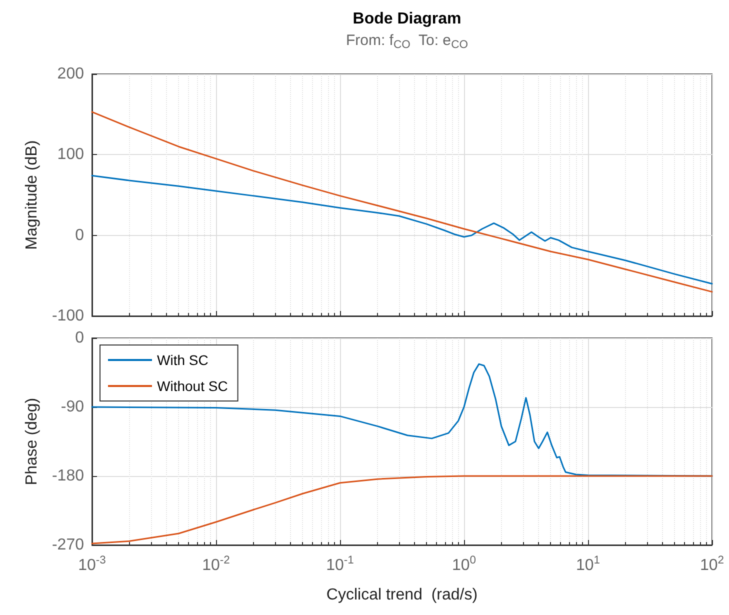 This screenshot has width=729, height=615. Describe the element at coordinates (68, 476) in the screenshot. I see `y-tick-label: -180` at that location.